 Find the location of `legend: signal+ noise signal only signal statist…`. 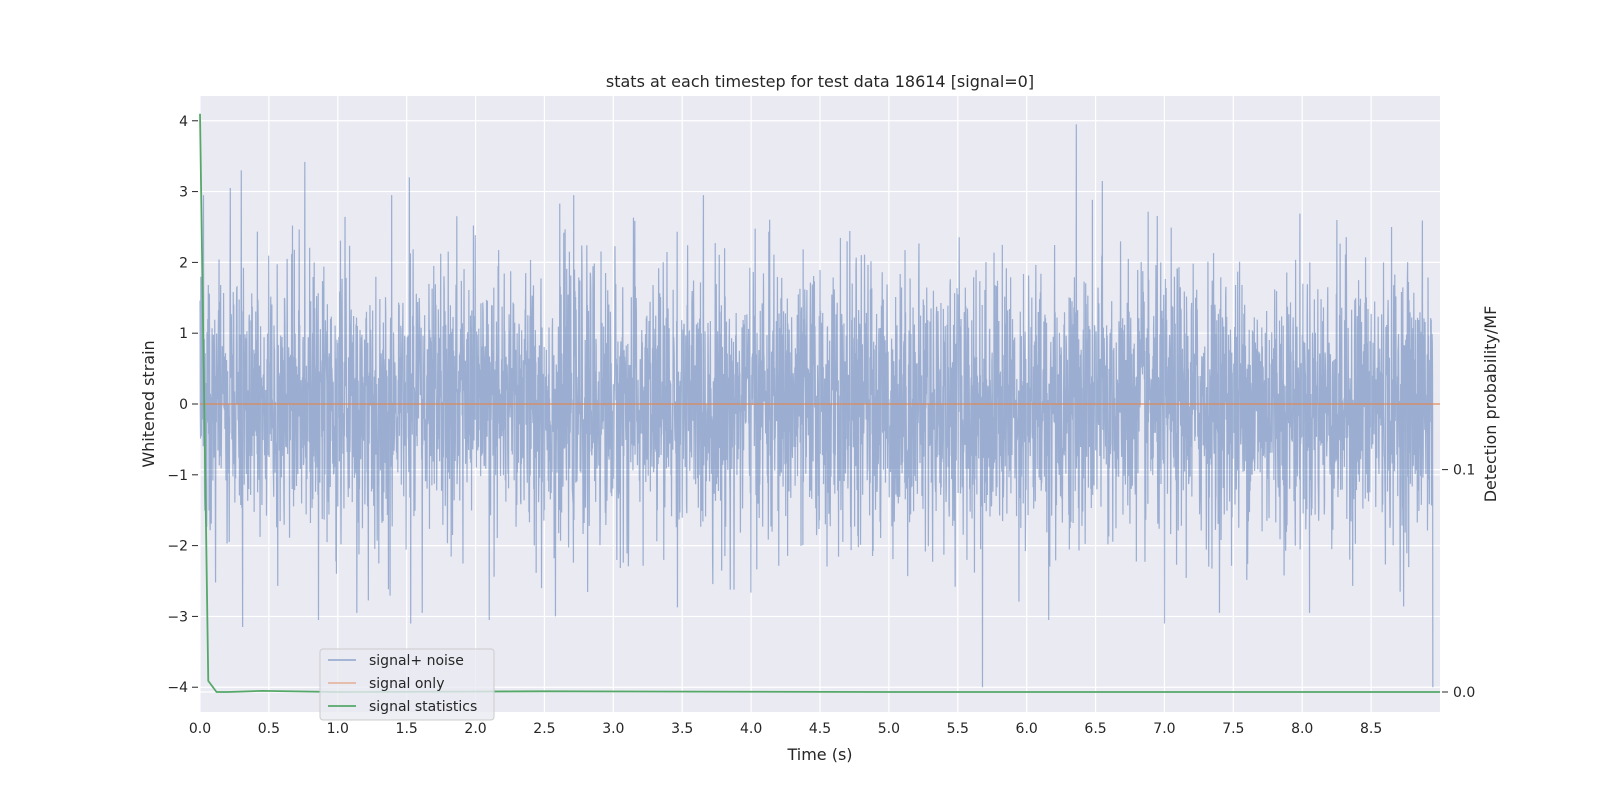

legend: signal+ noise signal only signal statist… is located at coordinates (407, 684).